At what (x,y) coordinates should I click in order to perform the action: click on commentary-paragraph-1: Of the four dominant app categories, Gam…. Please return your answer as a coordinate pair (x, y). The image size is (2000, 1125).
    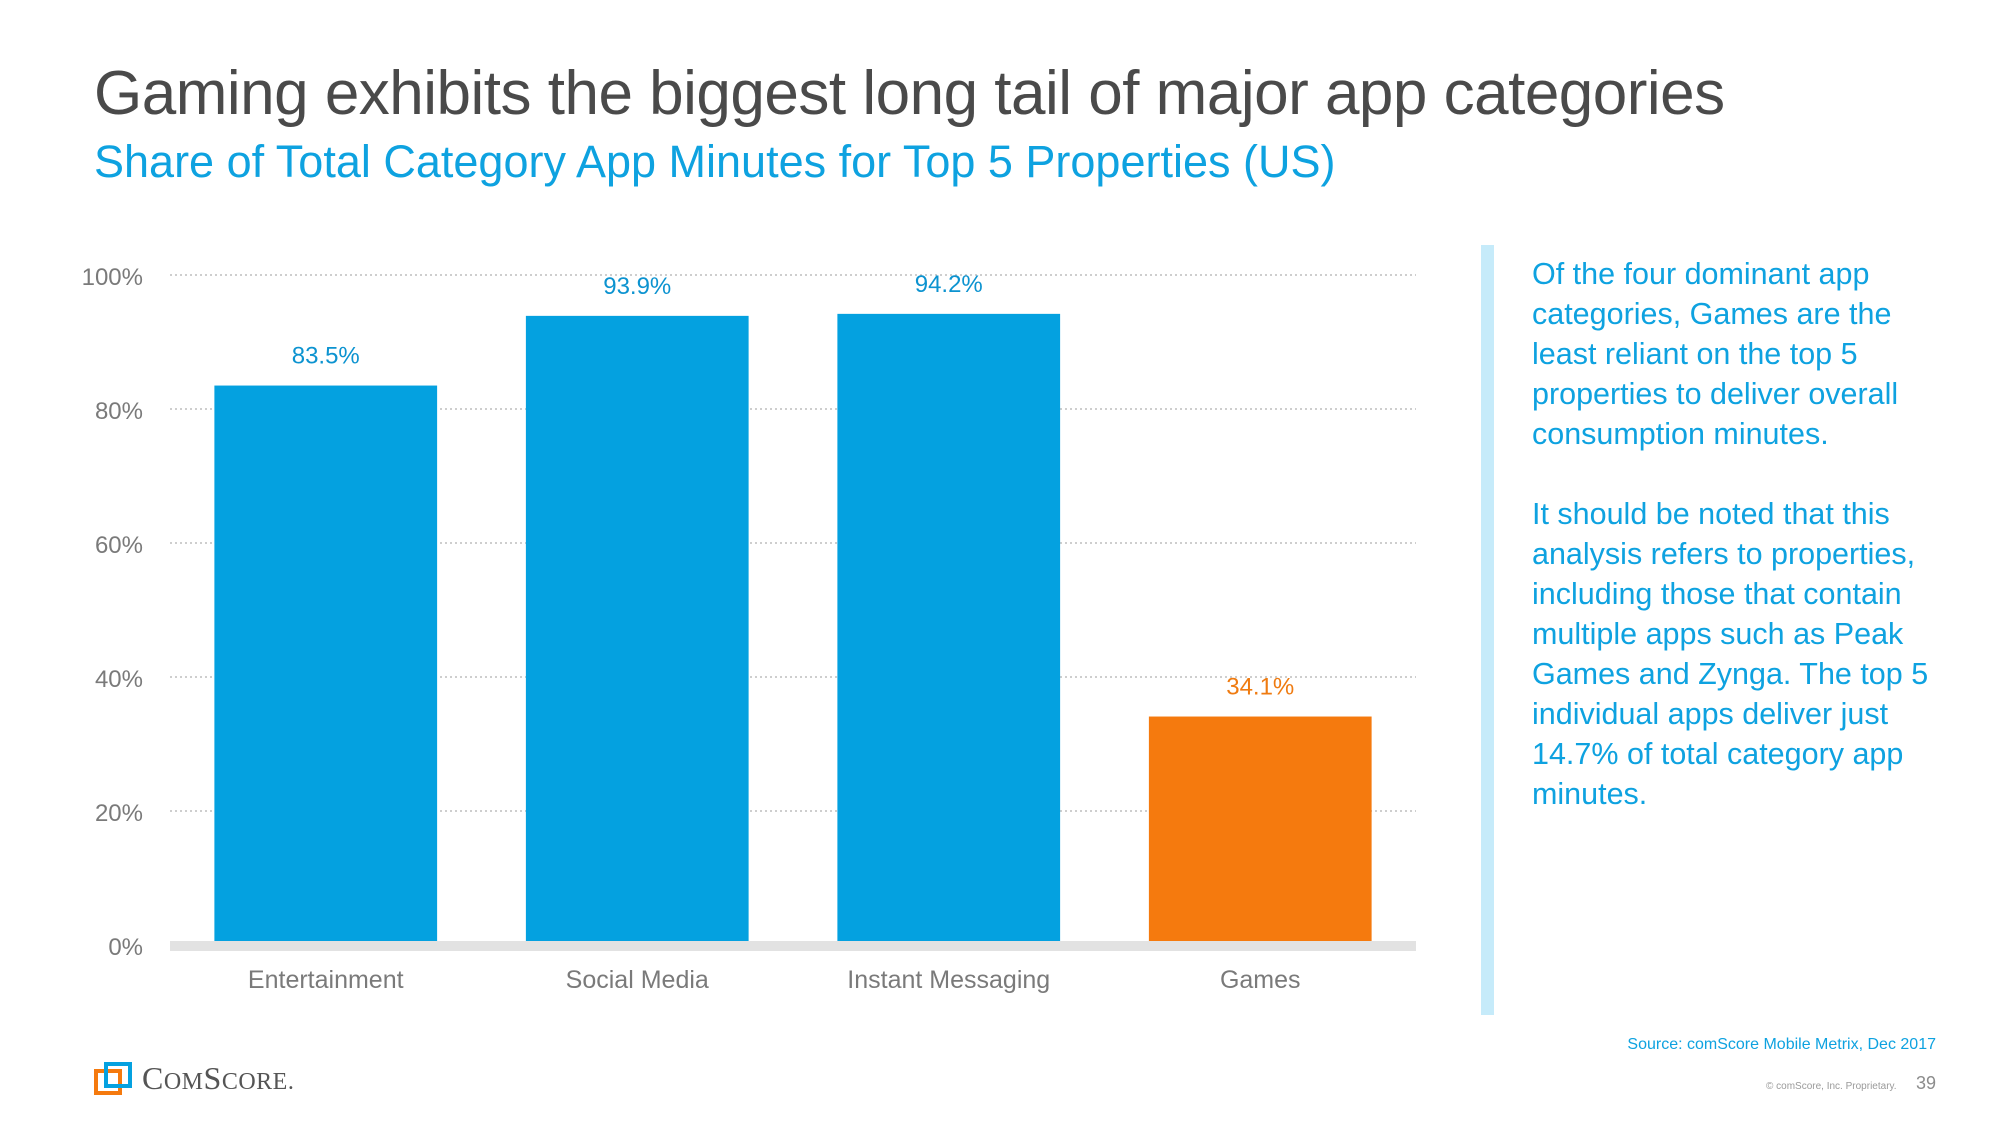
    Looking at the image, I should click on (1715, 354).